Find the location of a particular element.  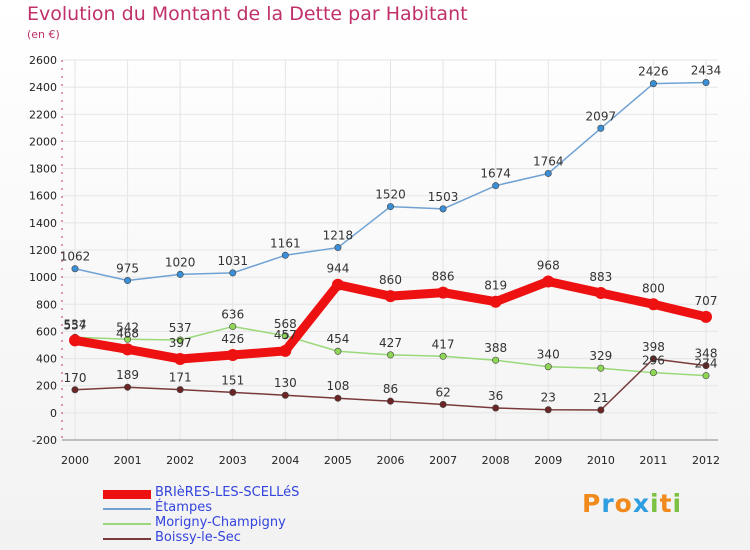

data-label: 968 is located at coordinates (548, 265).